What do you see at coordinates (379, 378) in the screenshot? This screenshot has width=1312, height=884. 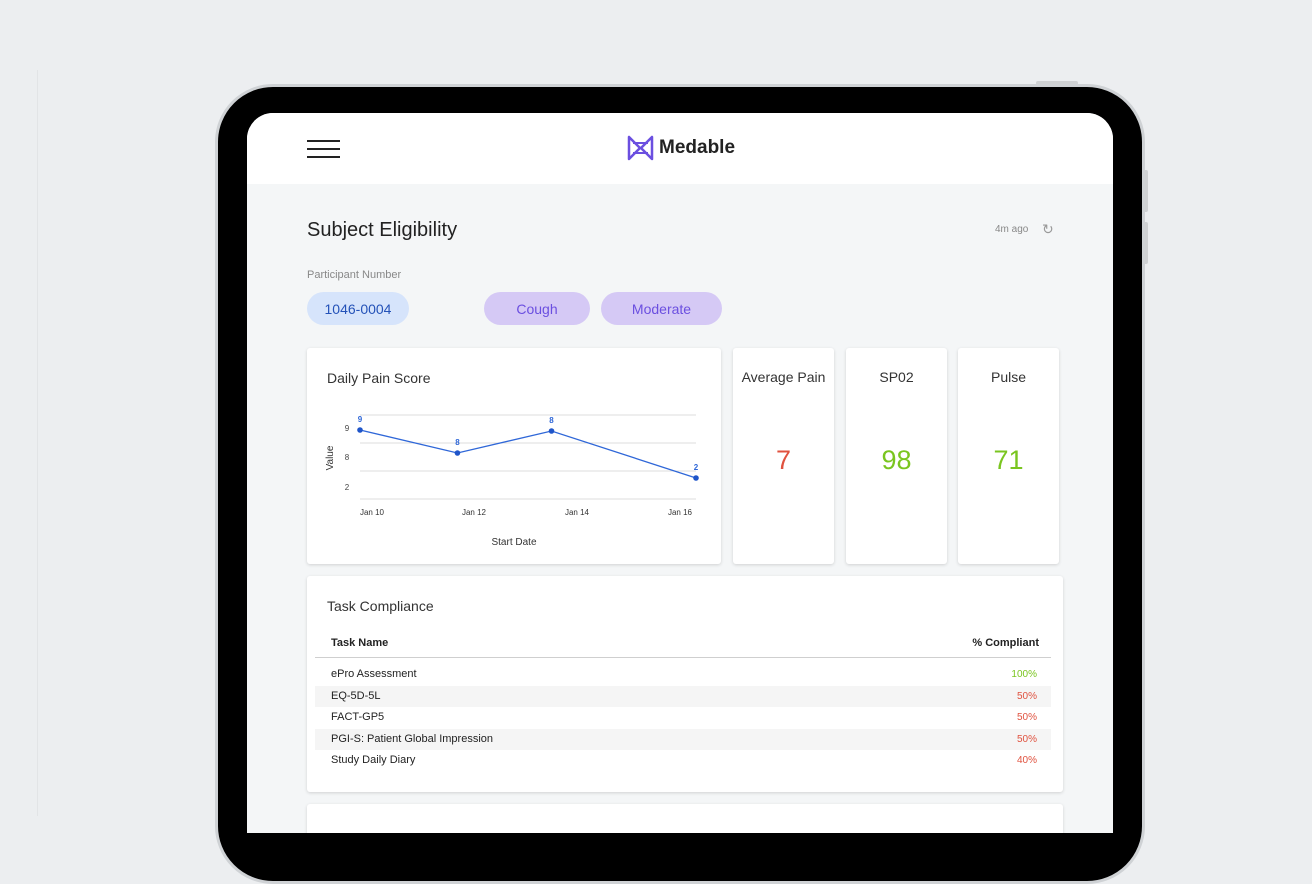 I see `chart-title: Daily Pain Score` at bounding box center [379, 378].